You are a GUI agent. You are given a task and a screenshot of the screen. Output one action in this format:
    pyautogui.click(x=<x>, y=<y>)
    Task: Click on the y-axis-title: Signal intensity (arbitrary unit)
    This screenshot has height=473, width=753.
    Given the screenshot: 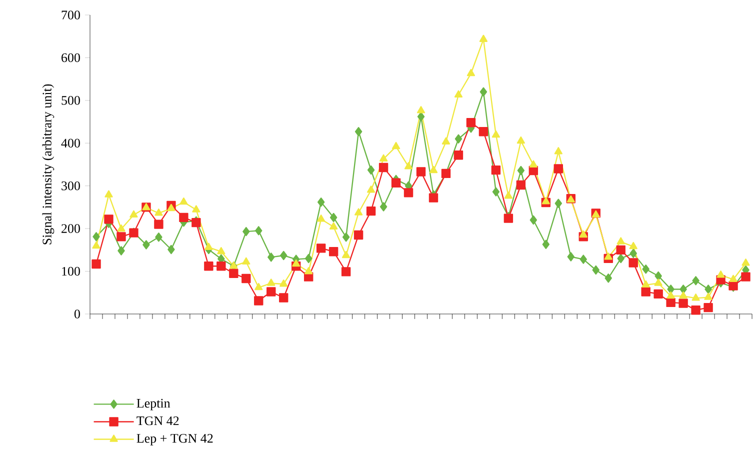 What is the action you would take?
    pyautogui.click(x=48, y=164)
    